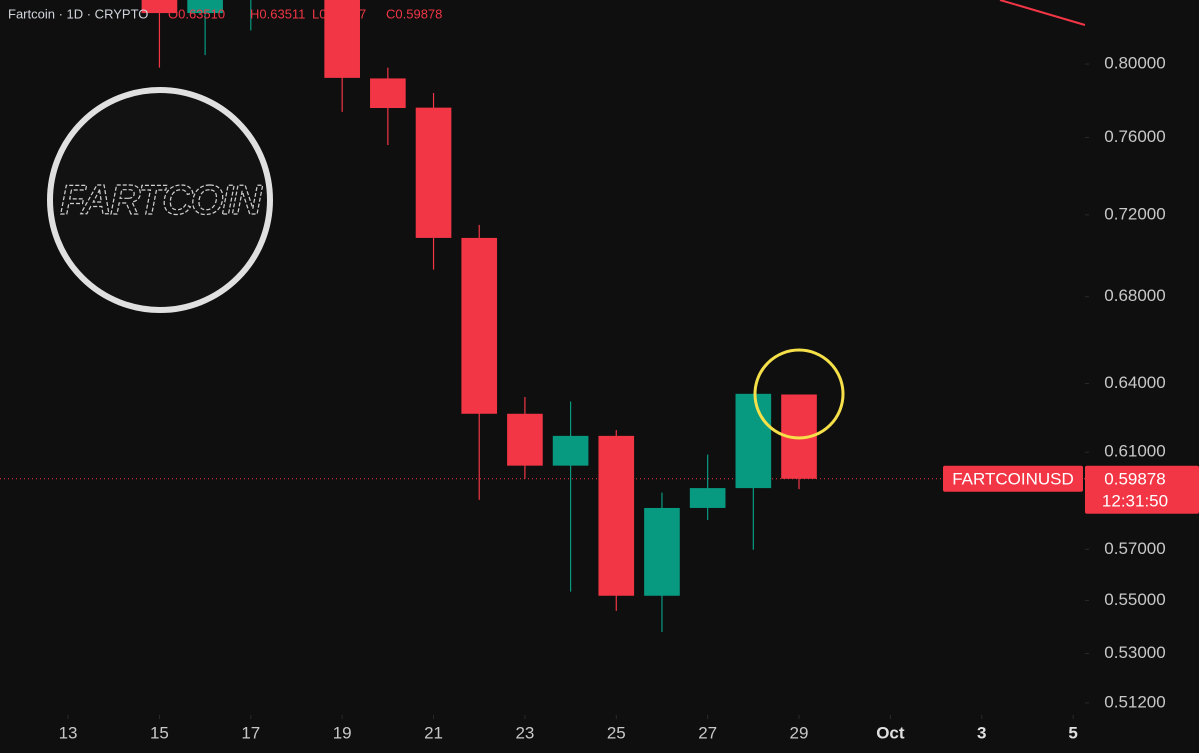  I want to click on y-tick-label: 0.55000, so click(1134, 599).